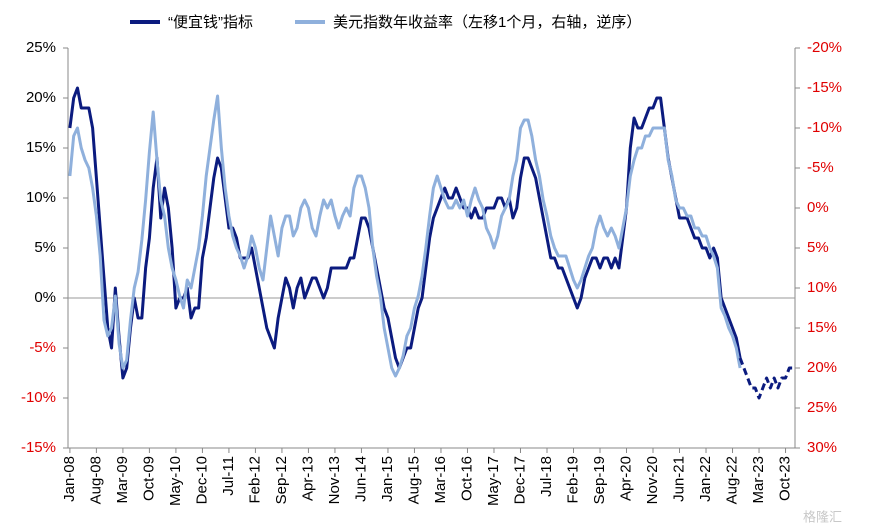 The image size is (874, 532). I want to click on legend-label: 美元指数年收益率（左移1个月，右轴，逆序）, so click(487, 22).